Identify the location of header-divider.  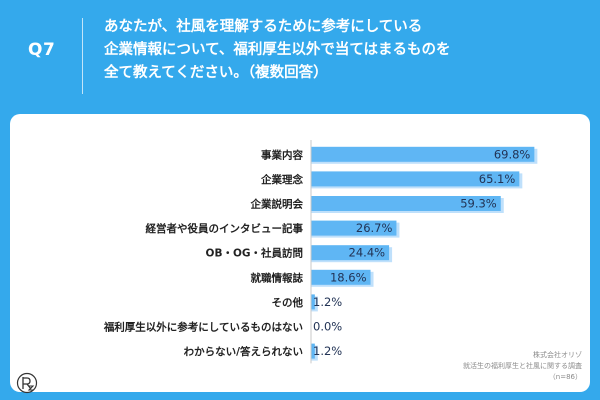
(82, 56).